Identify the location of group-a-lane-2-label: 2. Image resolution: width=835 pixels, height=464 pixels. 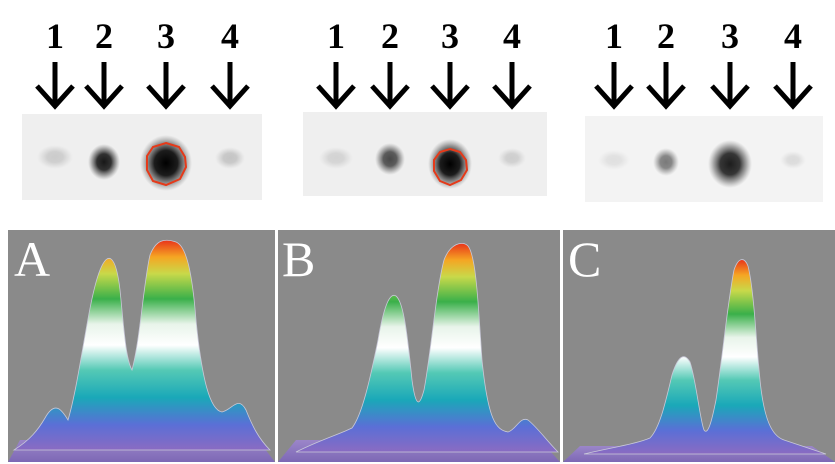
(104, 36).